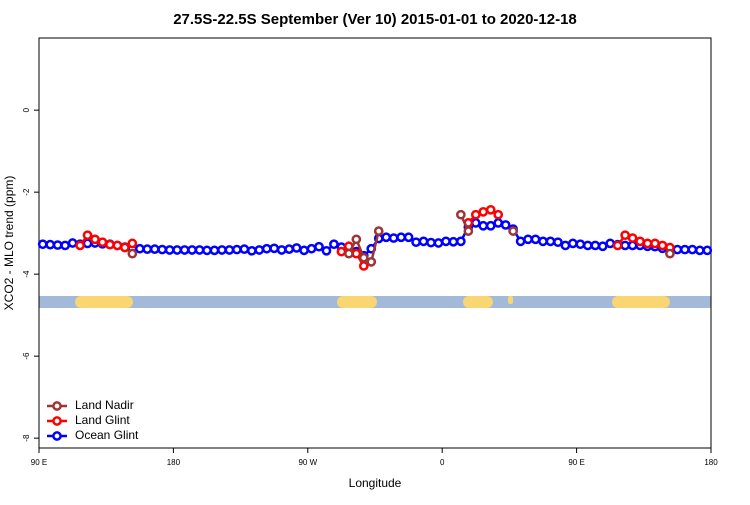  What do you see at coordinates (375, 302) in the screenshot?
I see `land-ocean-strip` at bounding box center [375, 302].